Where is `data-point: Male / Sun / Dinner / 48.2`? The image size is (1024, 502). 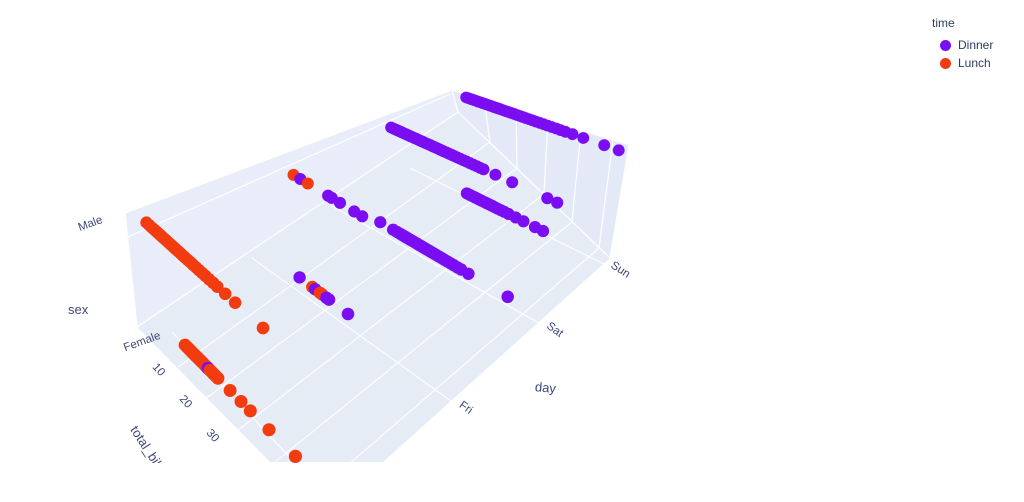 data-point: Male / Sun / Dinner / 48.2 is located at coordinates (618, 150).